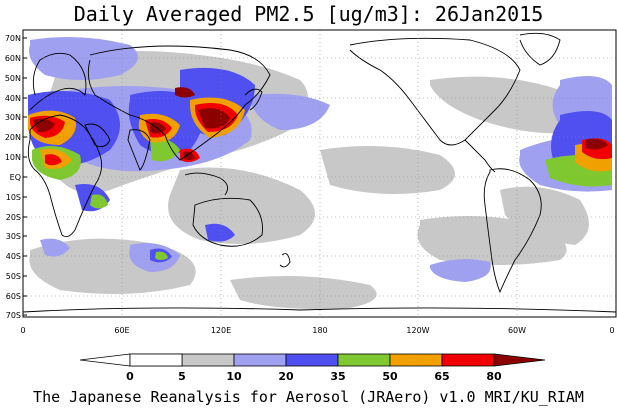 Image resolution: width=617 pixels, height=415 pixels. What do you see at coordinates (319, 330) in the screenshot?
I see `lon-label-180: 180` at bounding box center [319, 330].